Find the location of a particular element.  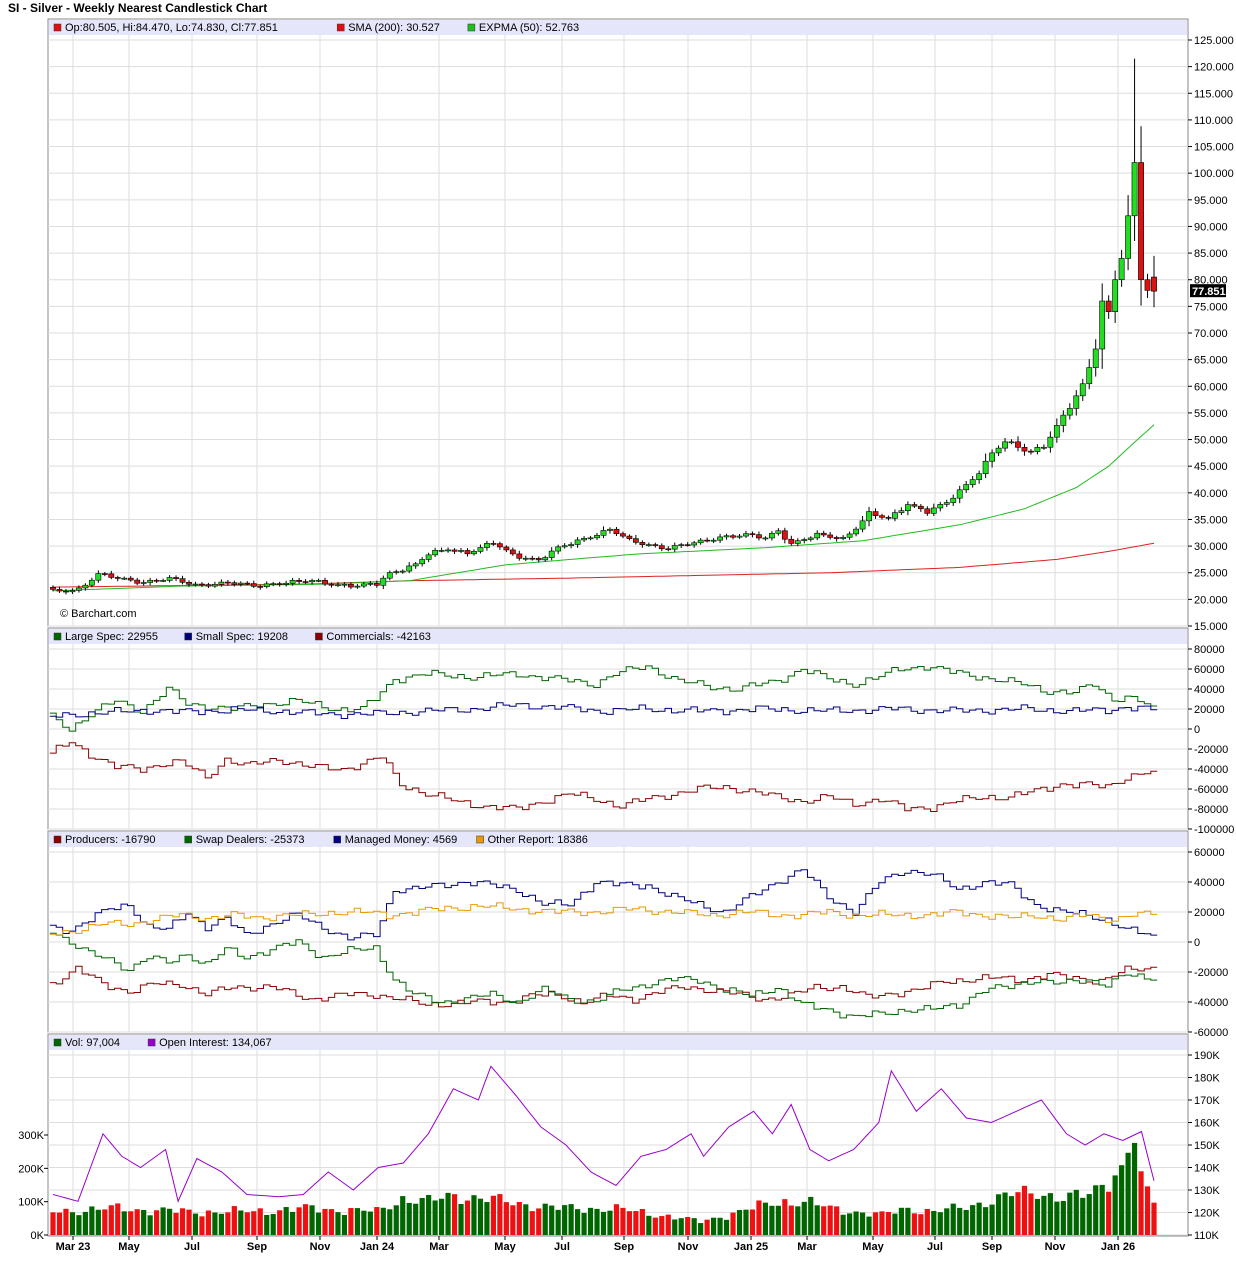

price-y-tick-label: 65.000 is located at coordinates (1211, 361).